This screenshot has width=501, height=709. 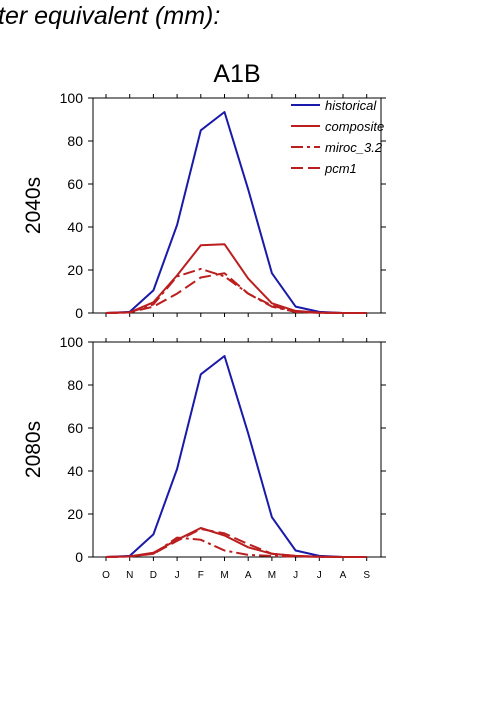 What do you see at coordinates (351, 105) in the screenshot?
I see `legend-label: historical` at bounding box center [351, 105].